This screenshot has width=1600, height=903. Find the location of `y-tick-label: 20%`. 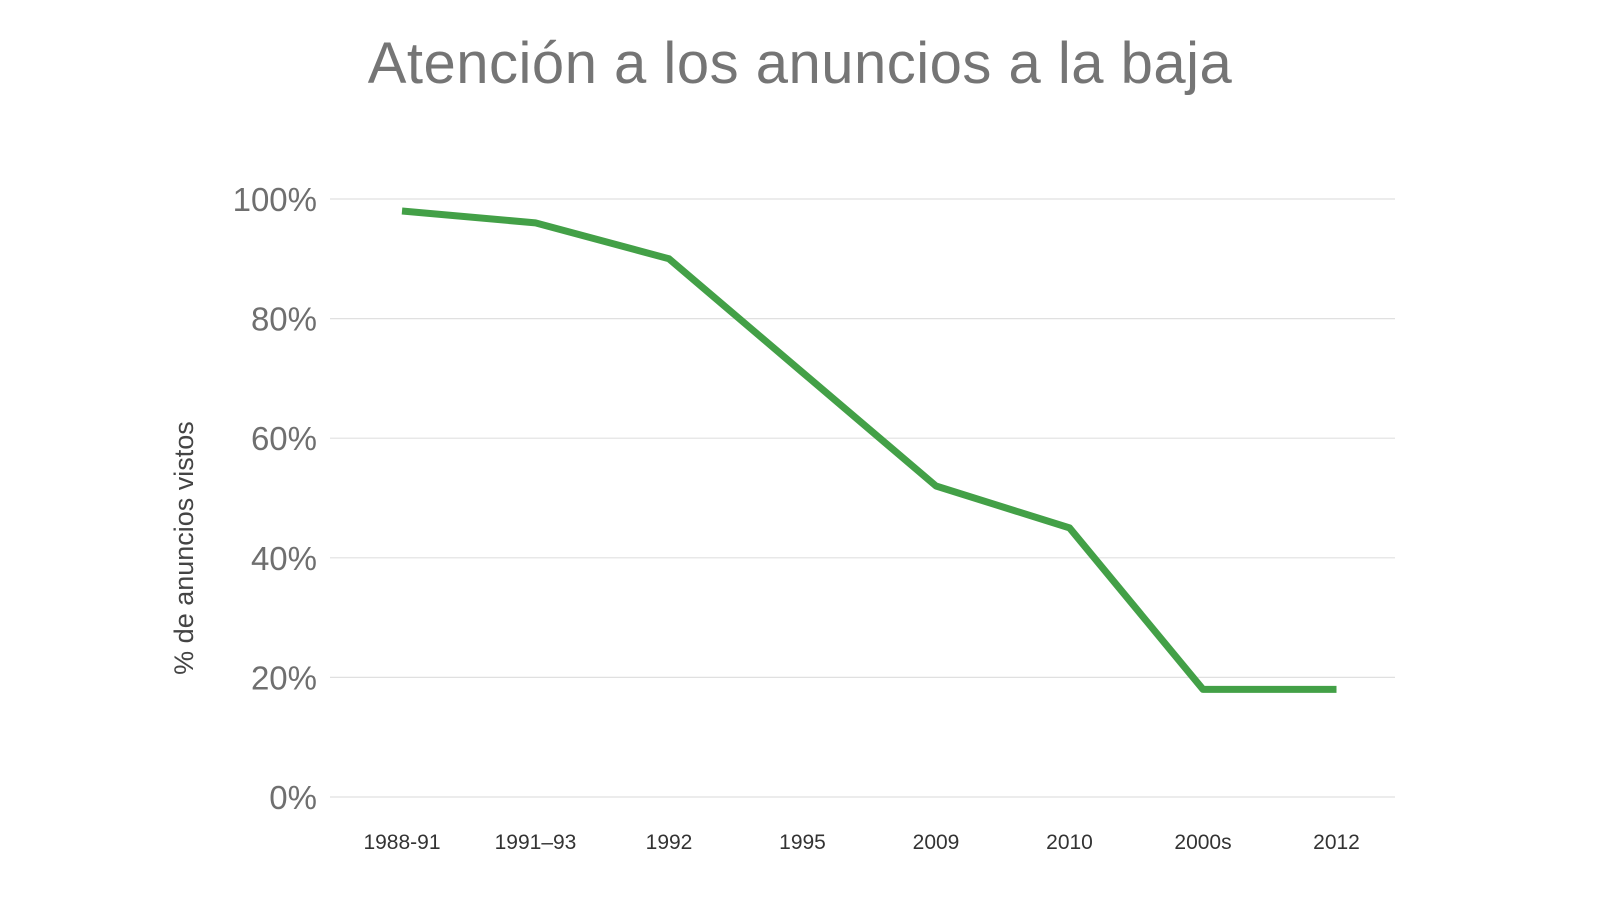

y-tick-label: 20% is located at coordinates (284, 677).